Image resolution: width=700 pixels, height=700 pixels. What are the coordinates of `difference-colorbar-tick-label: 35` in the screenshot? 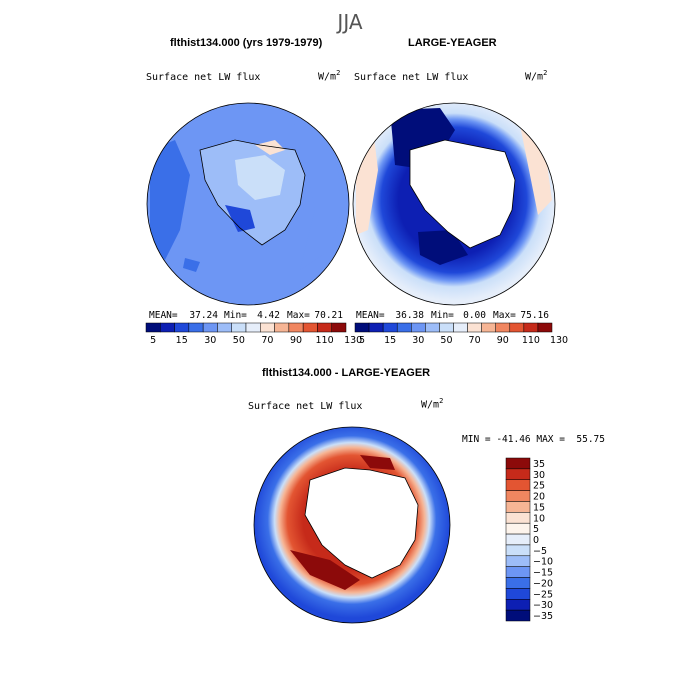 It's located at (539, 464).